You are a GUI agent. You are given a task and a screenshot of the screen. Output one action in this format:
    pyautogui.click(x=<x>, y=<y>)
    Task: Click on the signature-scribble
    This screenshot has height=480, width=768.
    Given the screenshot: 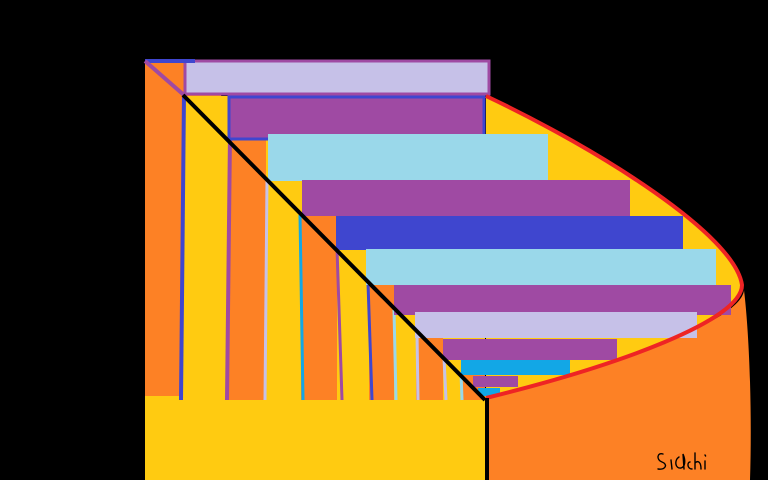 What is the action you would take?
    pyautogui.click(x=682, y=461)
    